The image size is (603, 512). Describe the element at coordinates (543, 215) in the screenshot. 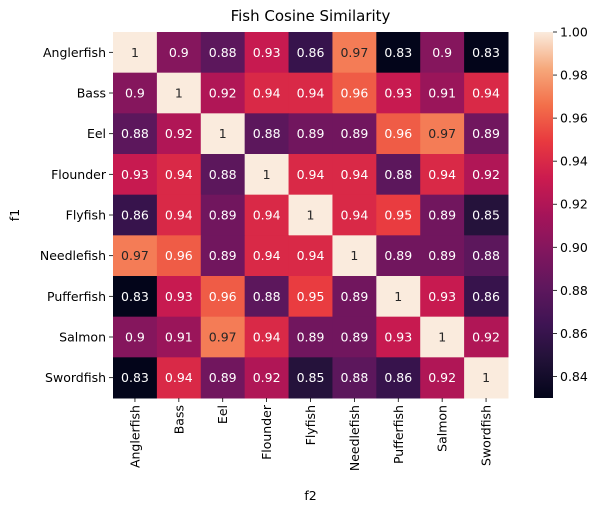

I see `colorbar` at that location.